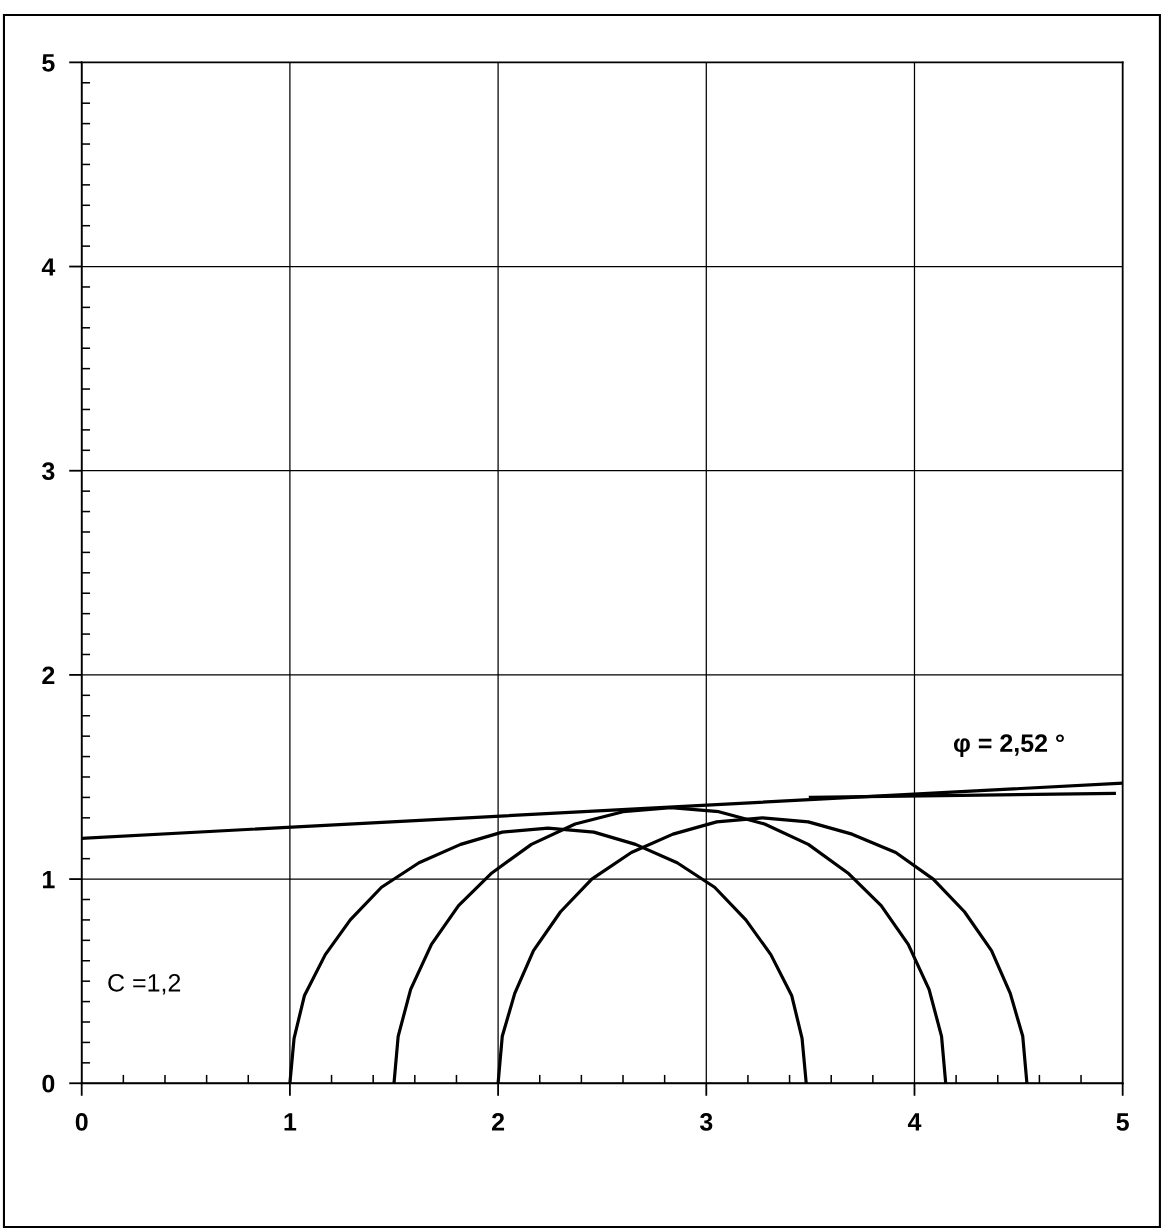 The image size is (1164, 1230). What do you see at coordinates (48, 63) in the screenshot?
I see `y-tick-label: 5` at bounding box center [48, 63].